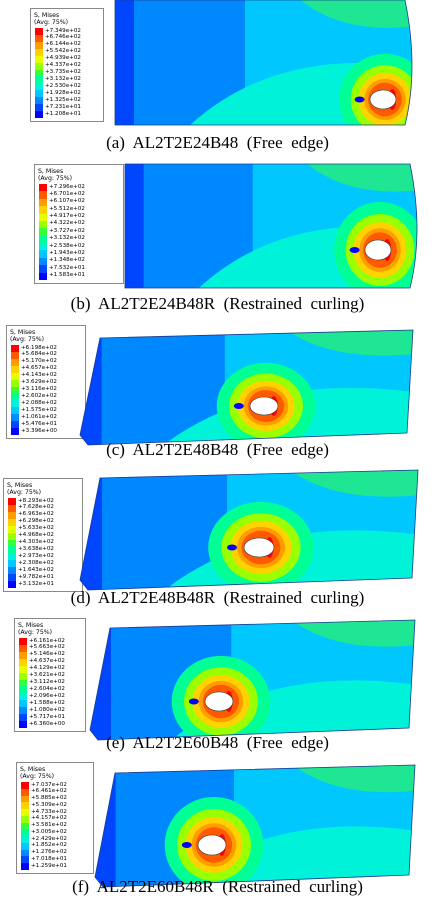  Describe the element at coordinates (63, 99) in the screenshot. I see `legend-value: +1.325e+02` at that location.